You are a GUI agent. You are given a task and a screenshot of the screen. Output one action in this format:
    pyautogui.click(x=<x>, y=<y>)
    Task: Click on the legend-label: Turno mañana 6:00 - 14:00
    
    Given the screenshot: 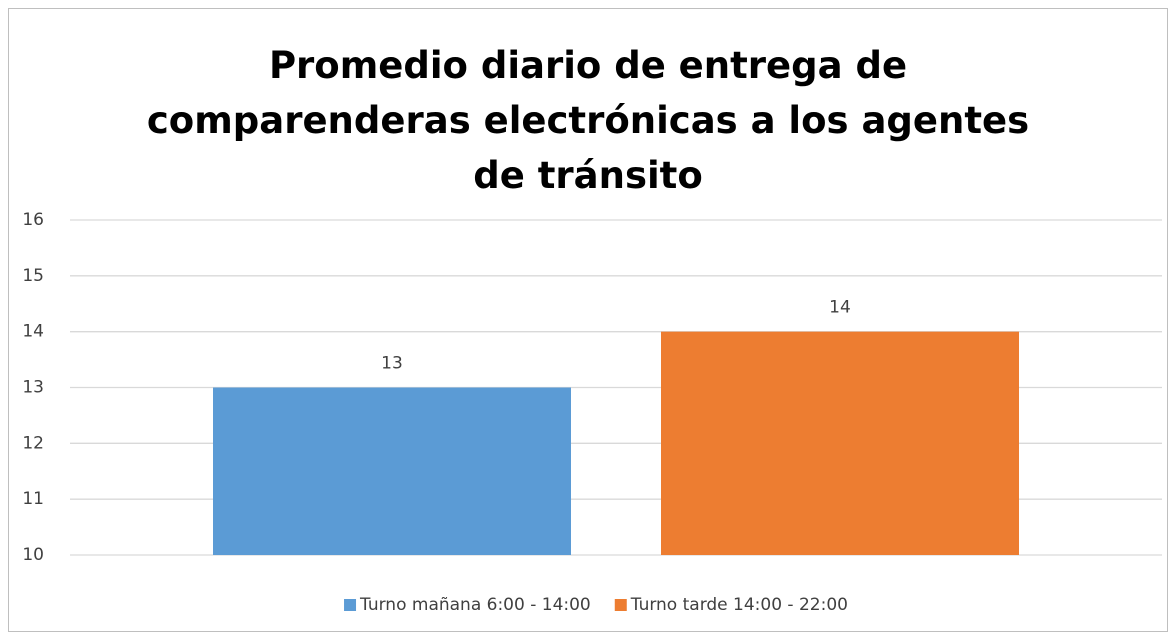 What is the action you would take?
    pyautogui.click(x=475, y=605)
    